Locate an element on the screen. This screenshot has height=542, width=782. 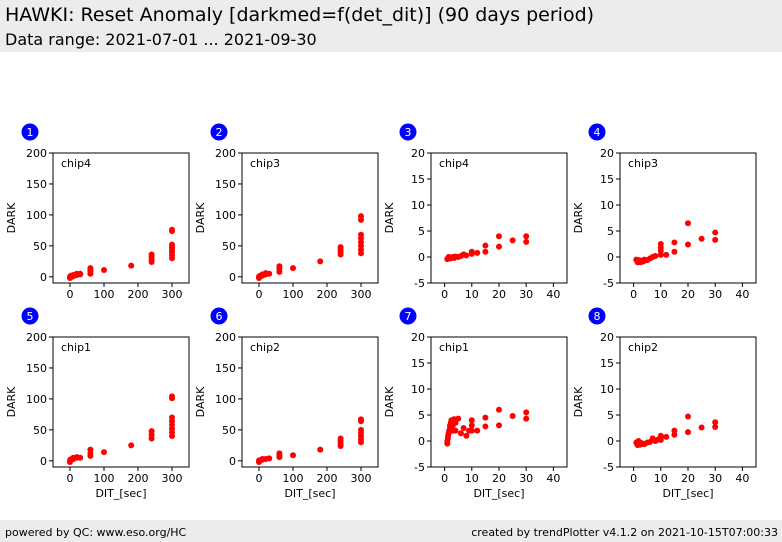
x-tick-label: 20 is located at coordinates (499, 294).